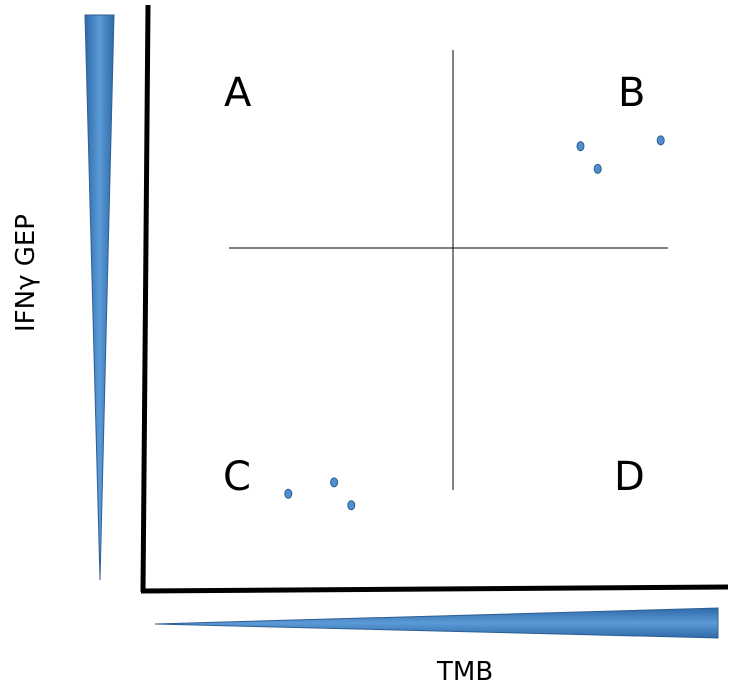 This screenshot has height=693, width=741. Describe the element at coordinates (145, 298) in the screenshot. I see `y-axis-line` at that location.